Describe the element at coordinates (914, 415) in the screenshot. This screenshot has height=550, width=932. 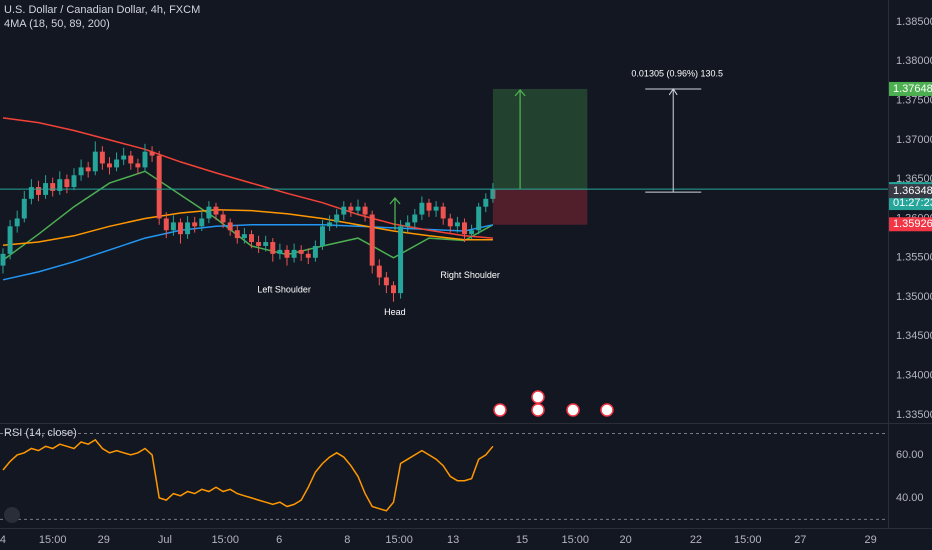
I see `y-tick-label: 1.33500` at that location.